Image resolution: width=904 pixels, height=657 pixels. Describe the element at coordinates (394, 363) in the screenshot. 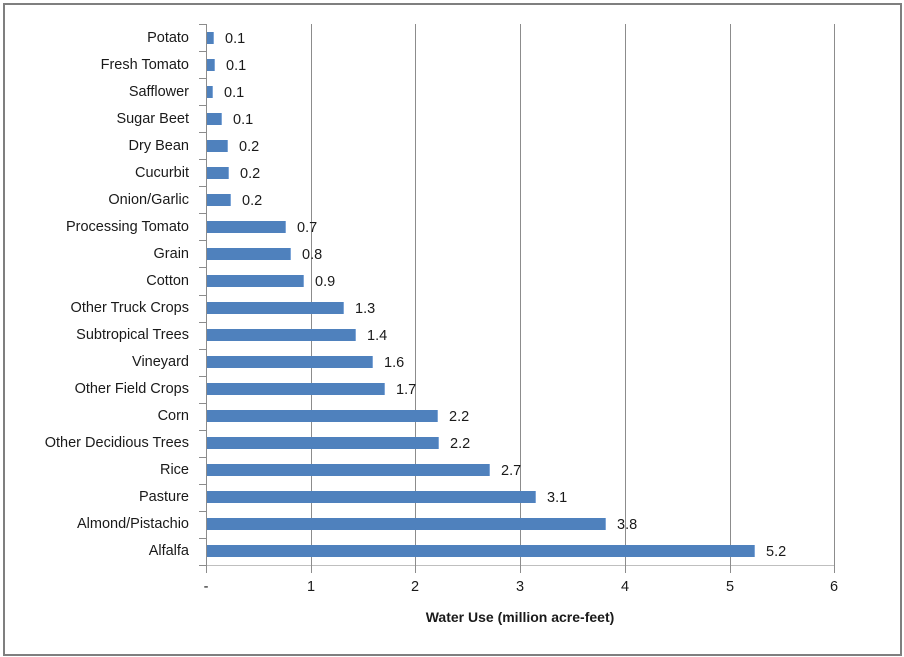

I see `data-value-label: 1.6` at that location.